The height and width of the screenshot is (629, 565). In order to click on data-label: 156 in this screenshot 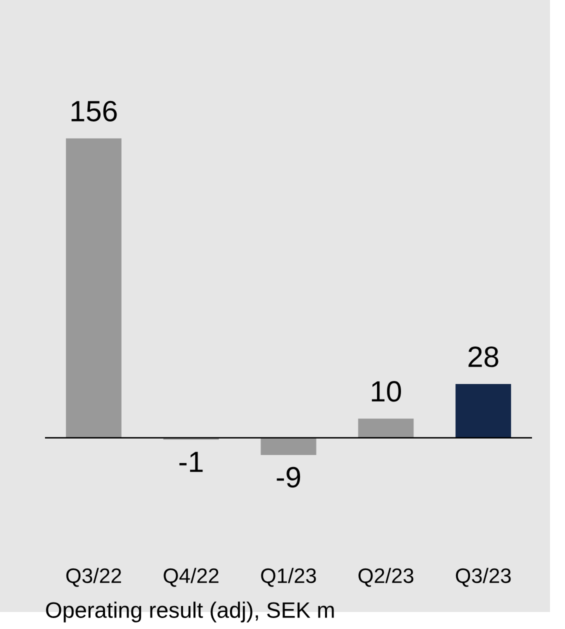, I will do `click(94, 111)`.